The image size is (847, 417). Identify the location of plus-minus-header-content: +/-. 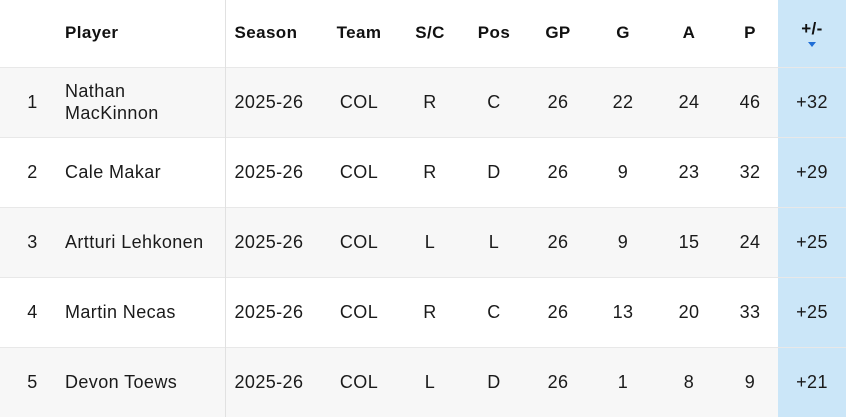
(811, 33).